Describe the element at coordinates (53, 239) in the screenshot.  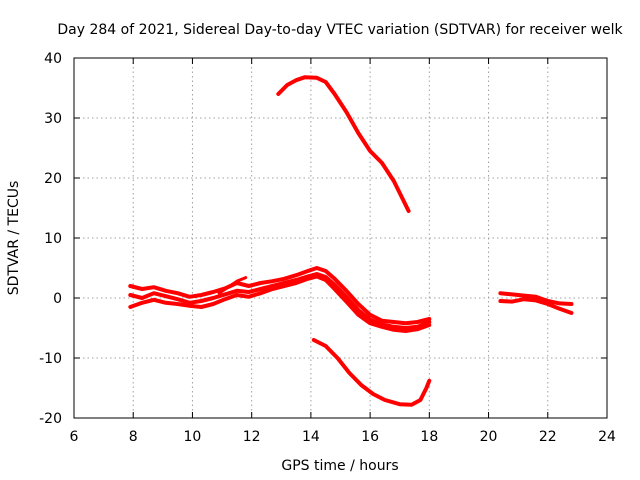
I see `y-tick-label: 10` at that location.